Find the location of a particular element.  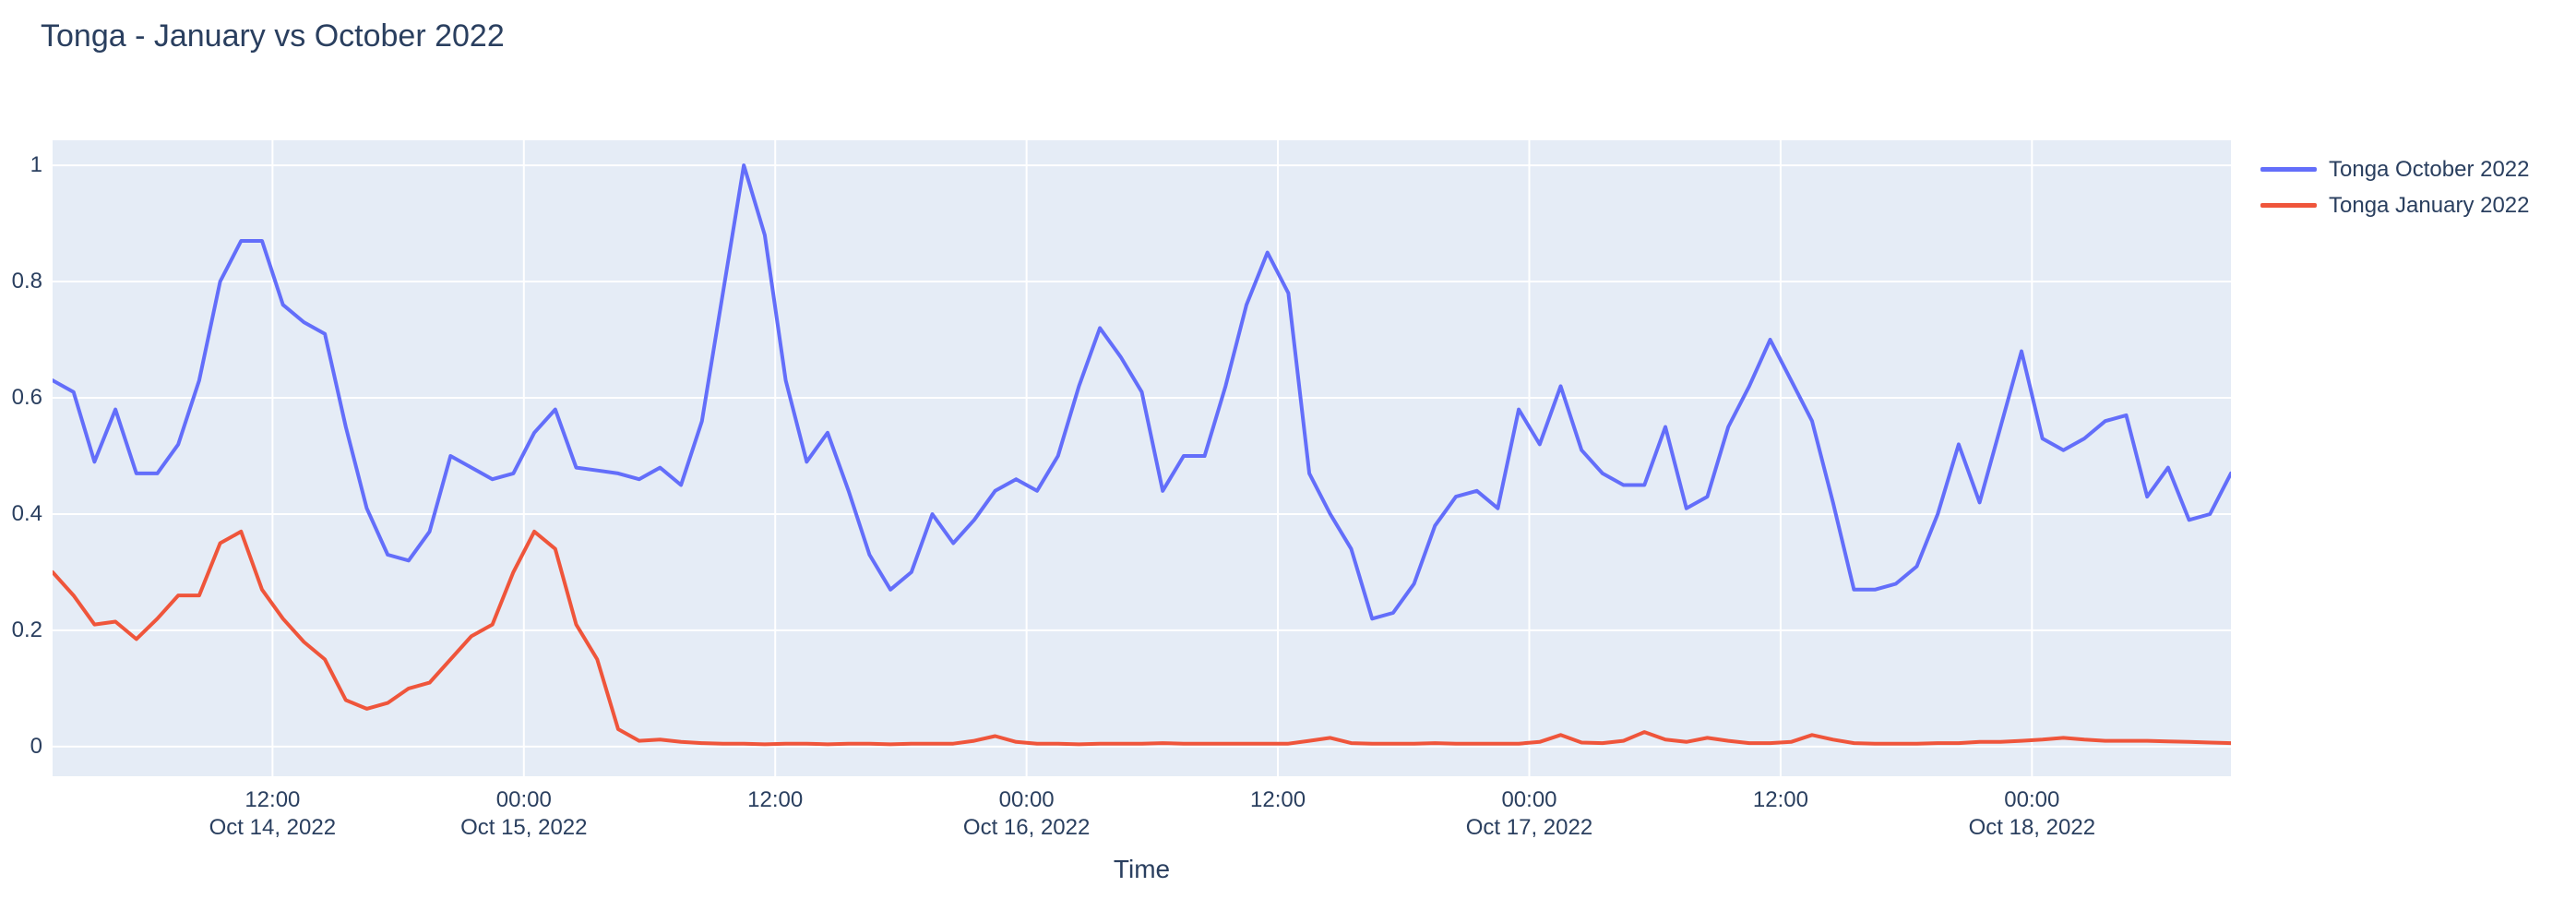

y-tick-label: 0 is located at coordinates (36, 746).